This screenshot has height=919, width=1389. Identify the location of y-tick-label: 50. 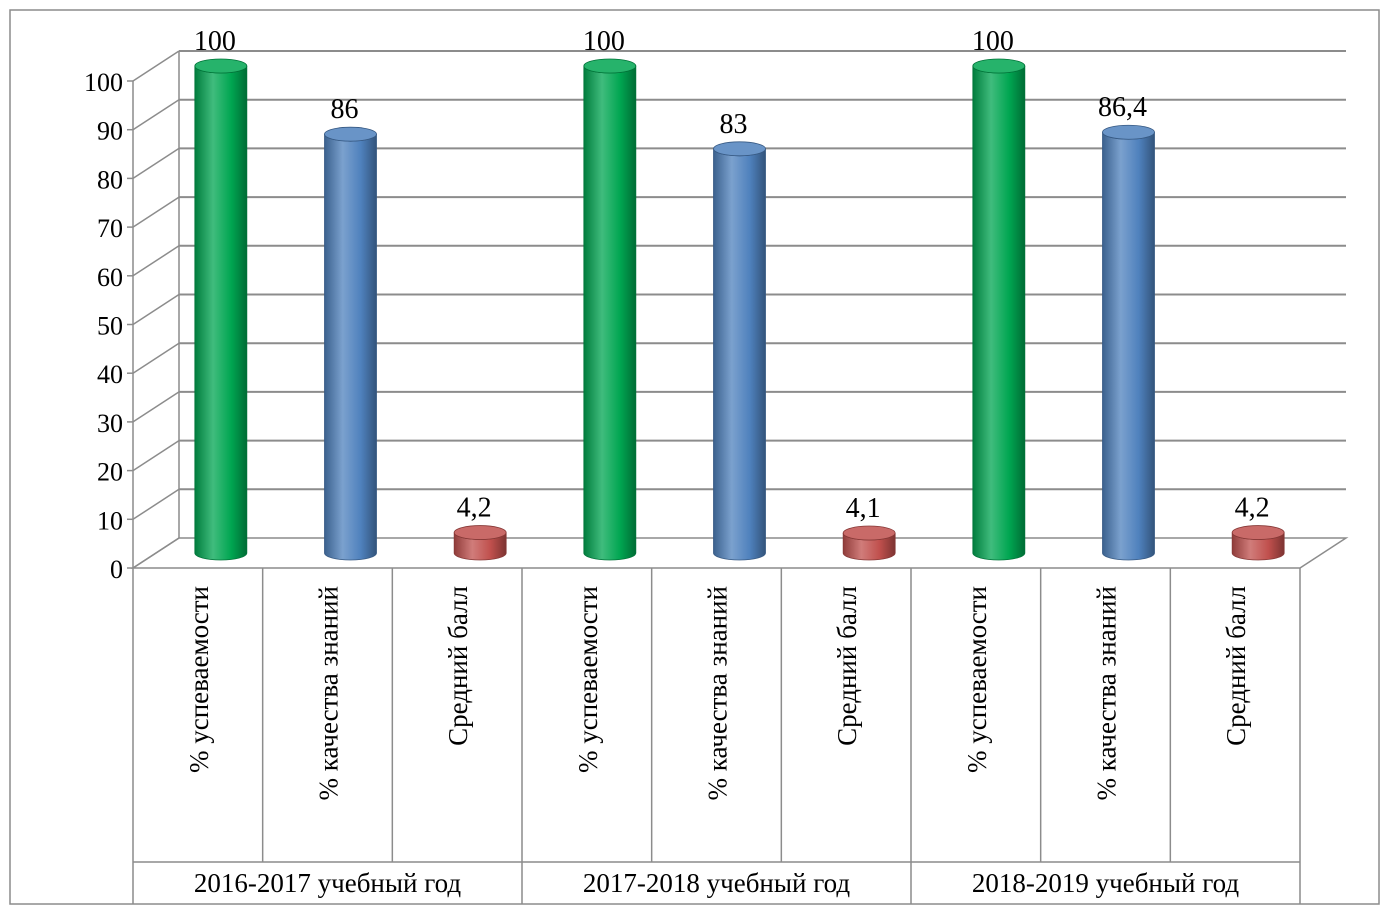
(110, 326).